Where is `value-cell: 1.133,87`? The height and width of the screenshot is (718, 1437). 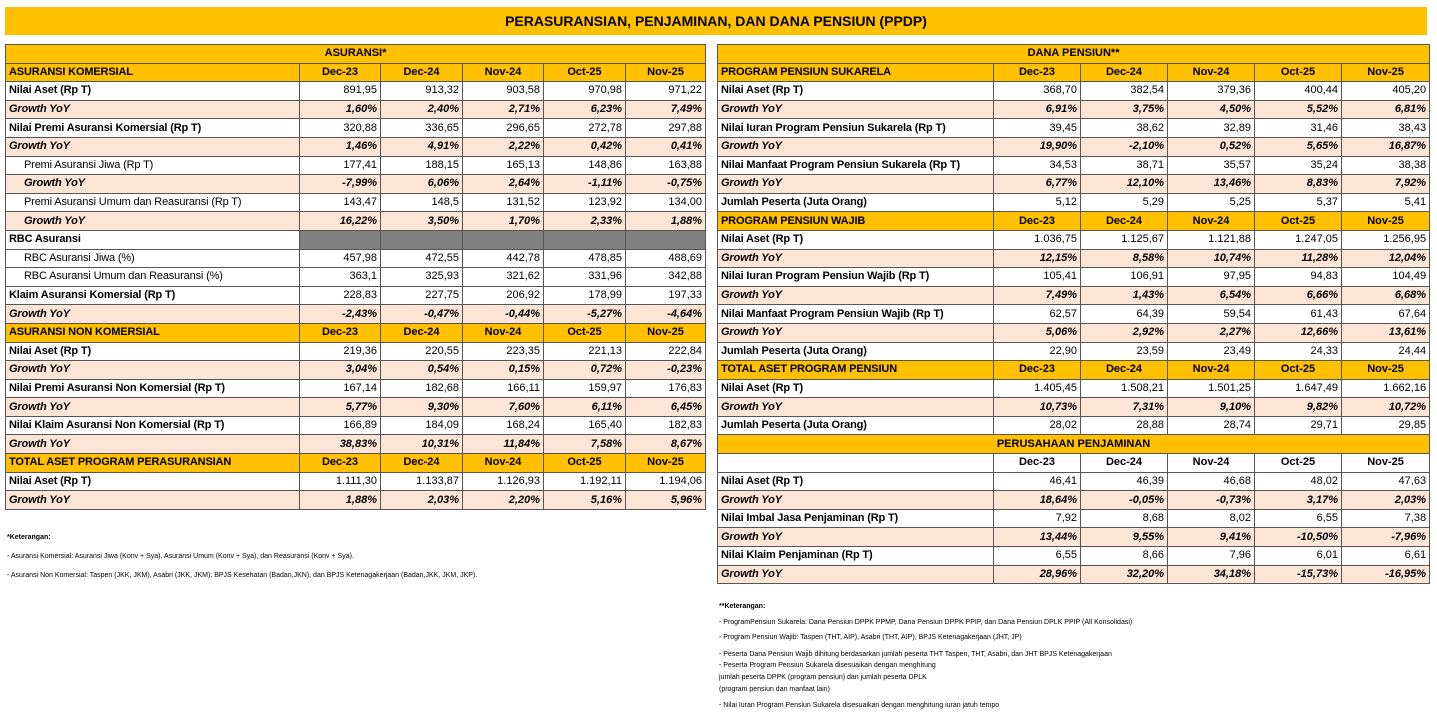 value-cell: 1.133,87 is located at coordinates (421, 481).